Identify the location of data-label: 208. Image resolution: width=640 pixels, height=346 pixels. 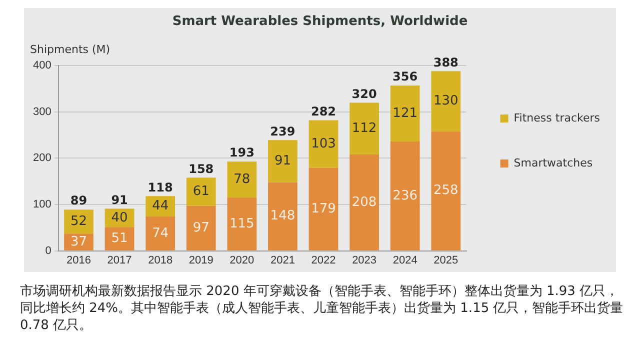
(364, 202).